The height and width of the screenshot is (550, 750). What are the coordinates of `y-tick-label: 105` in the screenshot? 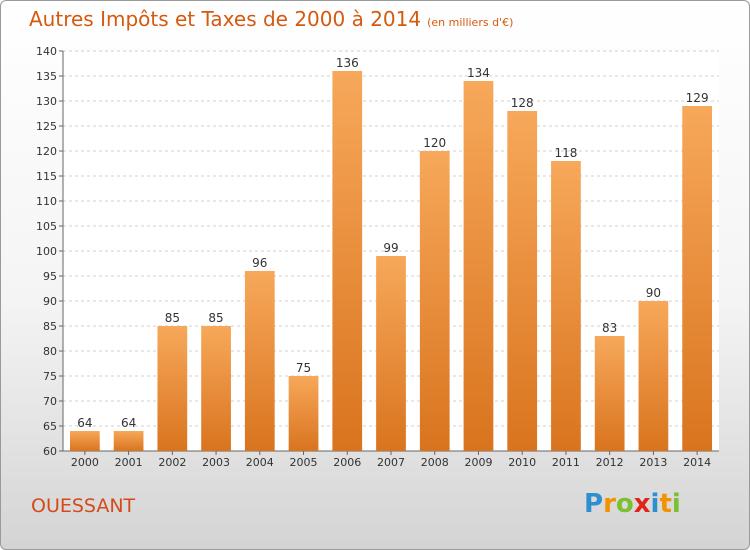 It's located at (46, 226).